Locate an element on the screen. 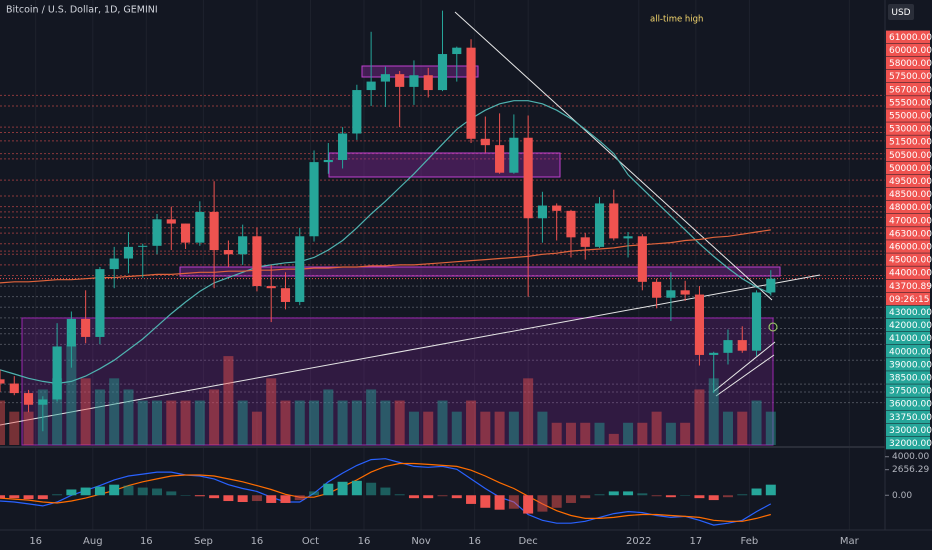 This screenshot has width=932, height=550. x-tick-label: Mar is located at coordinates (850, 541).